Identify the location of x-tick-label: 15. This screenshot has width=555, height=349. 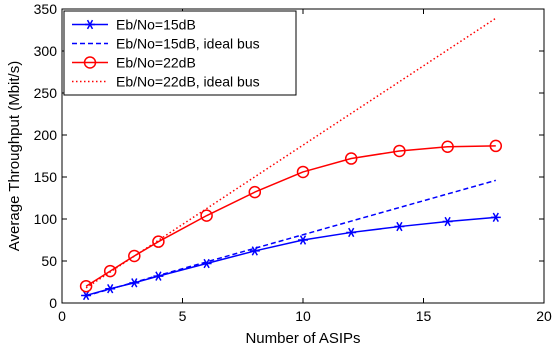
(424, 316).